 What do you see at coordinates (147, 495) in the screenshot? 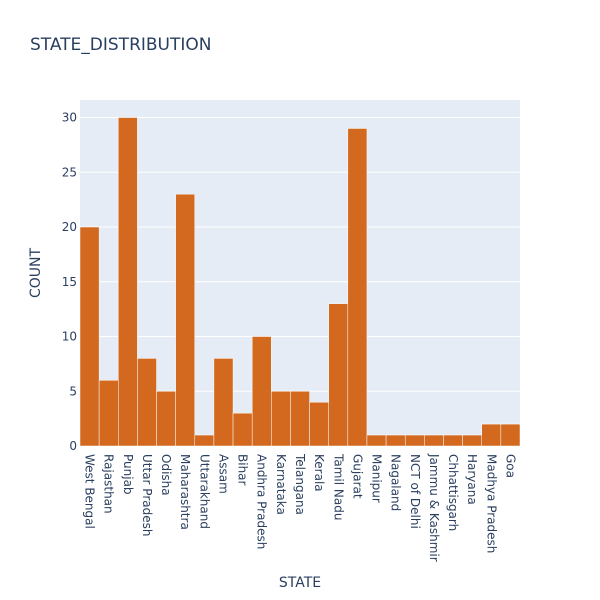
I see `x-tick-label: Uttar Pradesh` at bounding box center [147, 495].